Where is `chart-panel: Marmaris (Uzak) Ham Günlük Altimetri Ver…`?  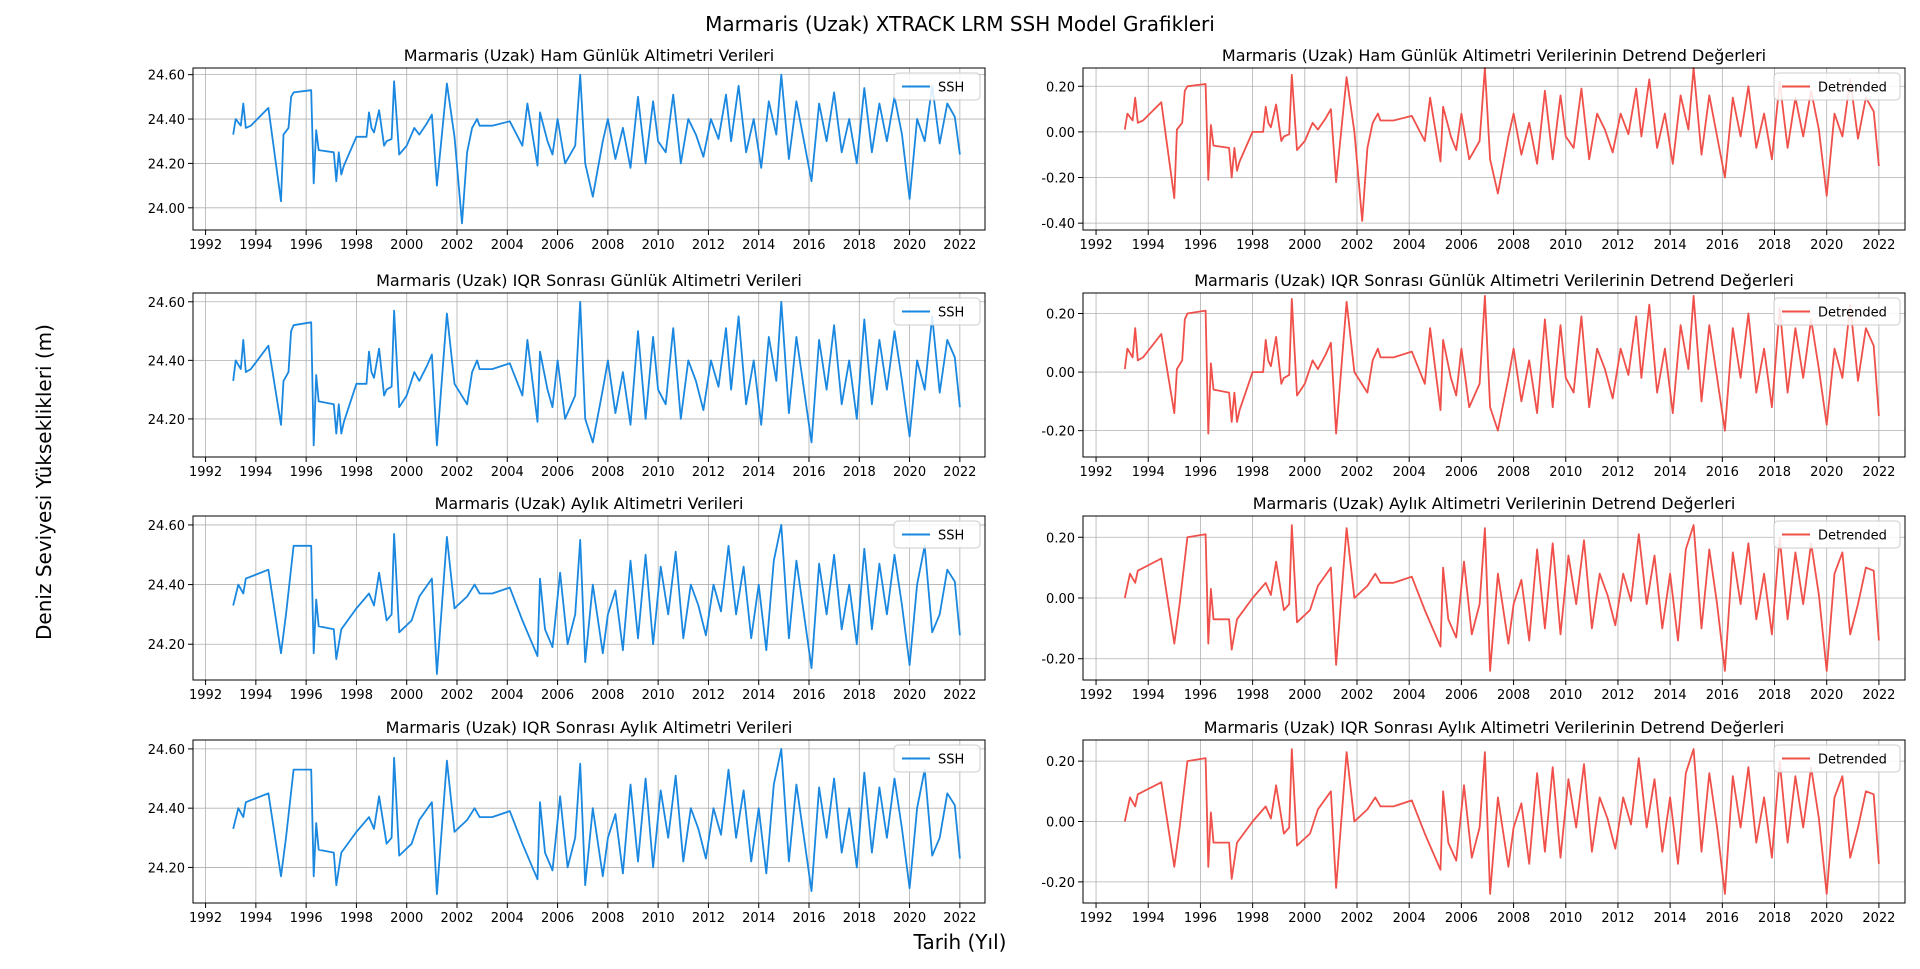
chart-panel: Marmaris (Uzak) Ham Günlük Altimetri Ver… is located at coordinates (1473, 149).